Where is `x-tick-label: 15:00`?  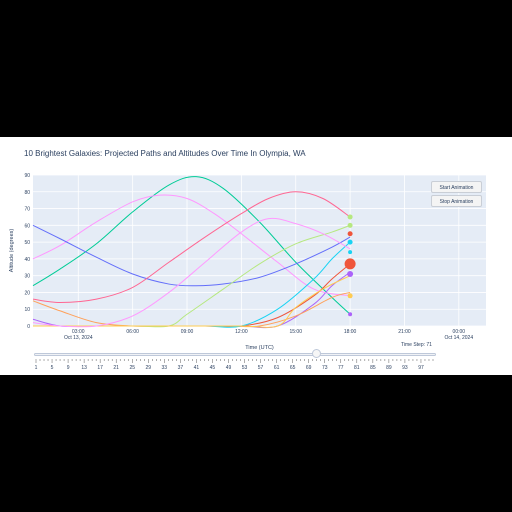 x-tick-label: 15:00 is located at coordinates (295, 332).